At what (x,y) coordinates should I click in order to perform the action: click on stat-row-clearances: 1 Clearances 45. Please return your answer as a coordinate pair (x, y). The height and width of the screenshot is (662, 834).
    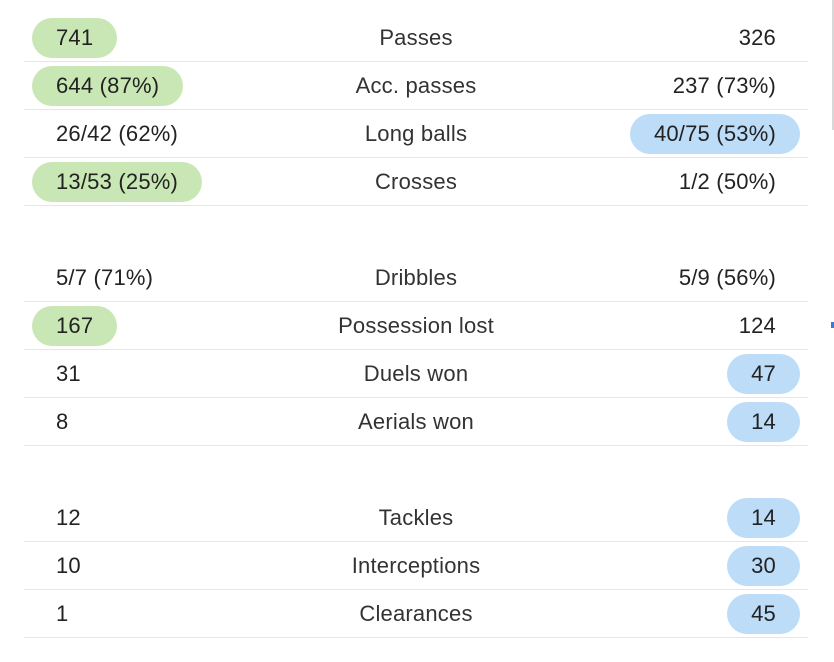
    Looking at the image, I should click on (416, 614).